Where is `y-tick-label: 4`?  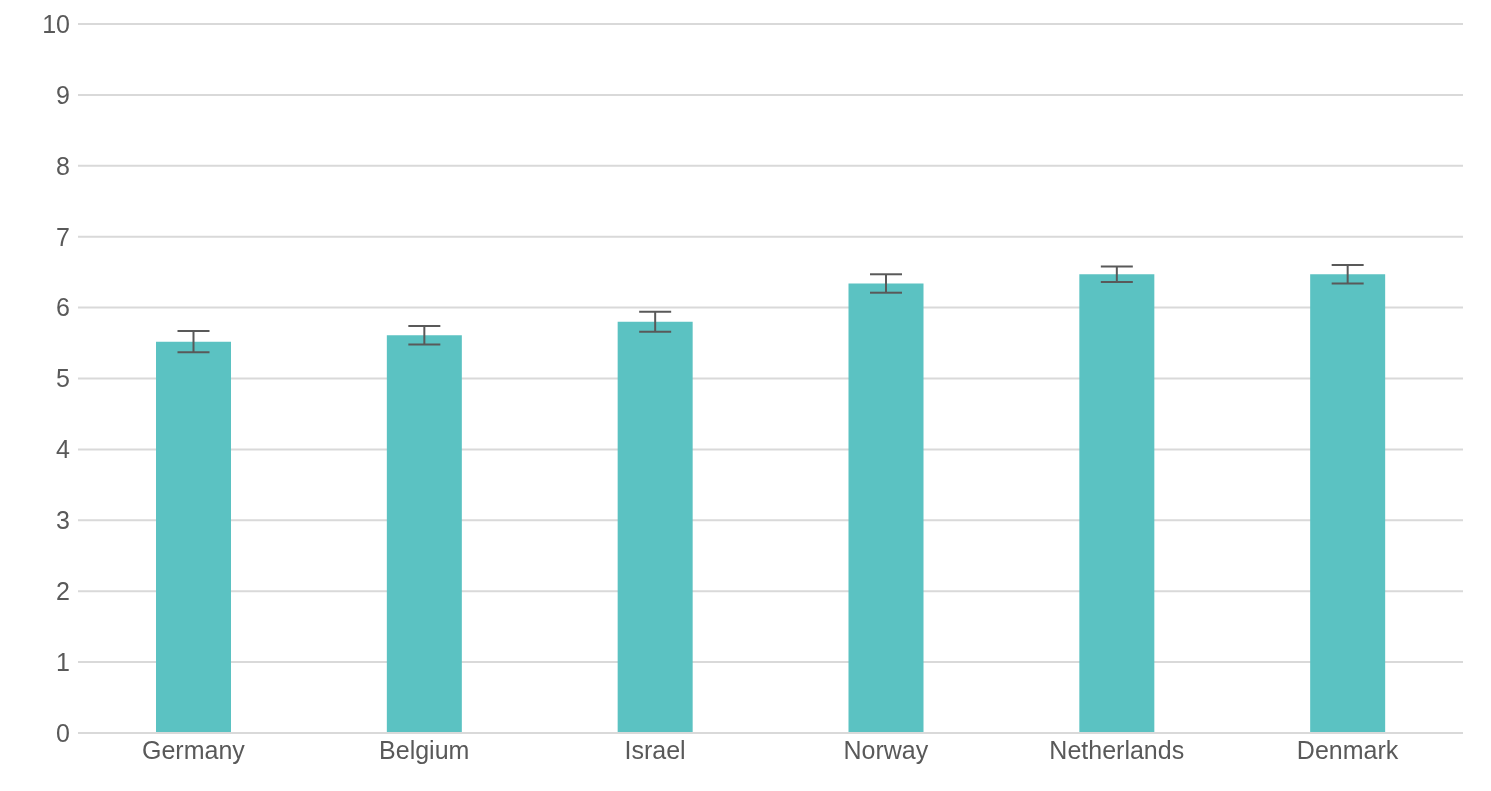
y-tick-label: 4 is located at coordinates (63, 449).